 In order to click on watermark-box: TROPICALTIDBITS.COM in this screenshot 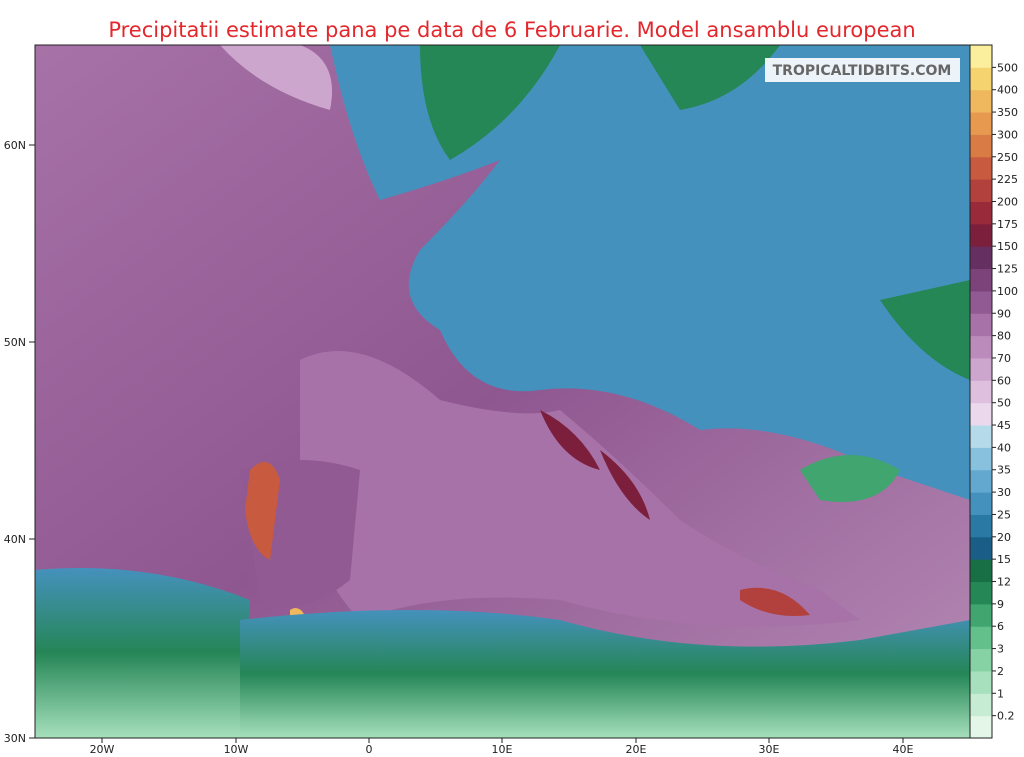, I will do `click(862, 70)`.